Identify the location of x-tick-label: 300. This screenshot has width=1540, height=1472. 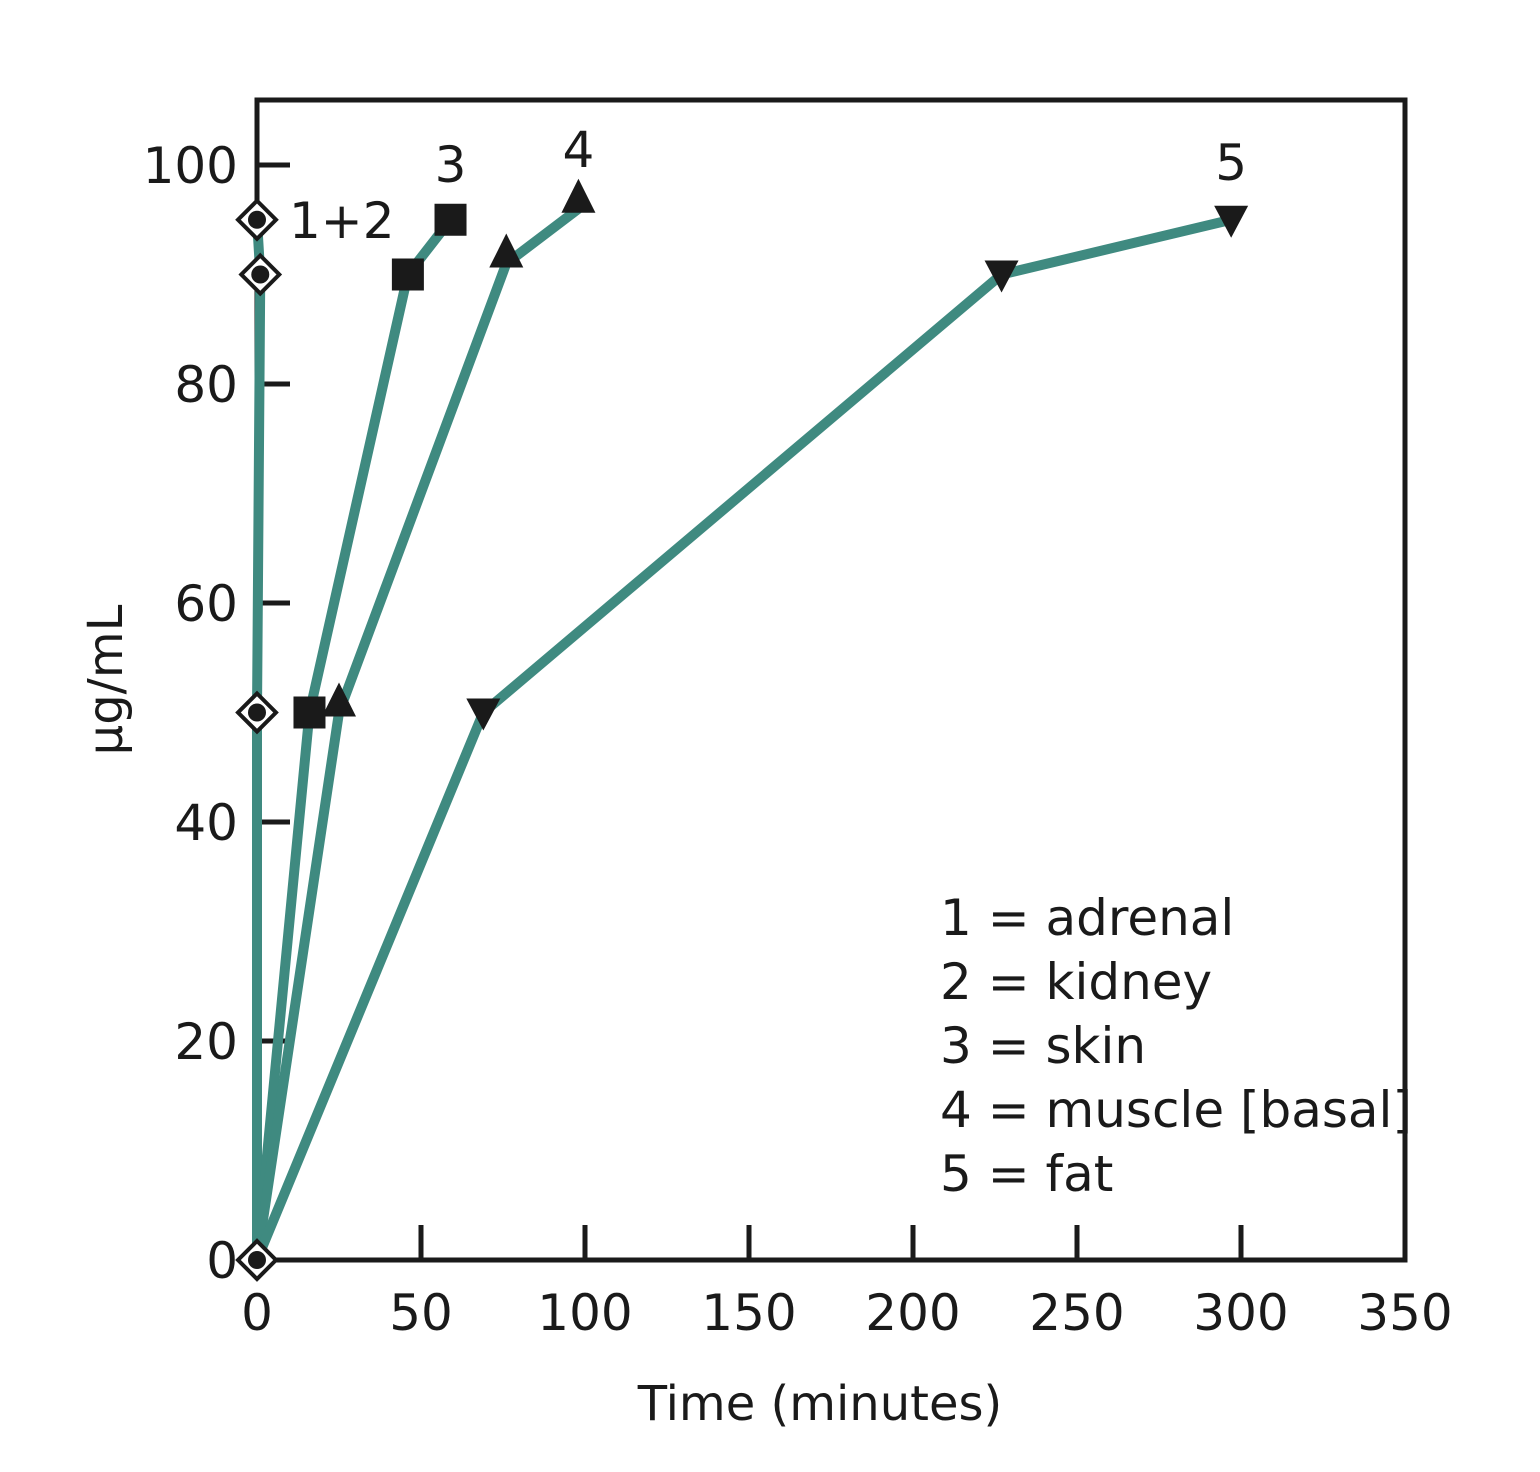
(1240, 1313).